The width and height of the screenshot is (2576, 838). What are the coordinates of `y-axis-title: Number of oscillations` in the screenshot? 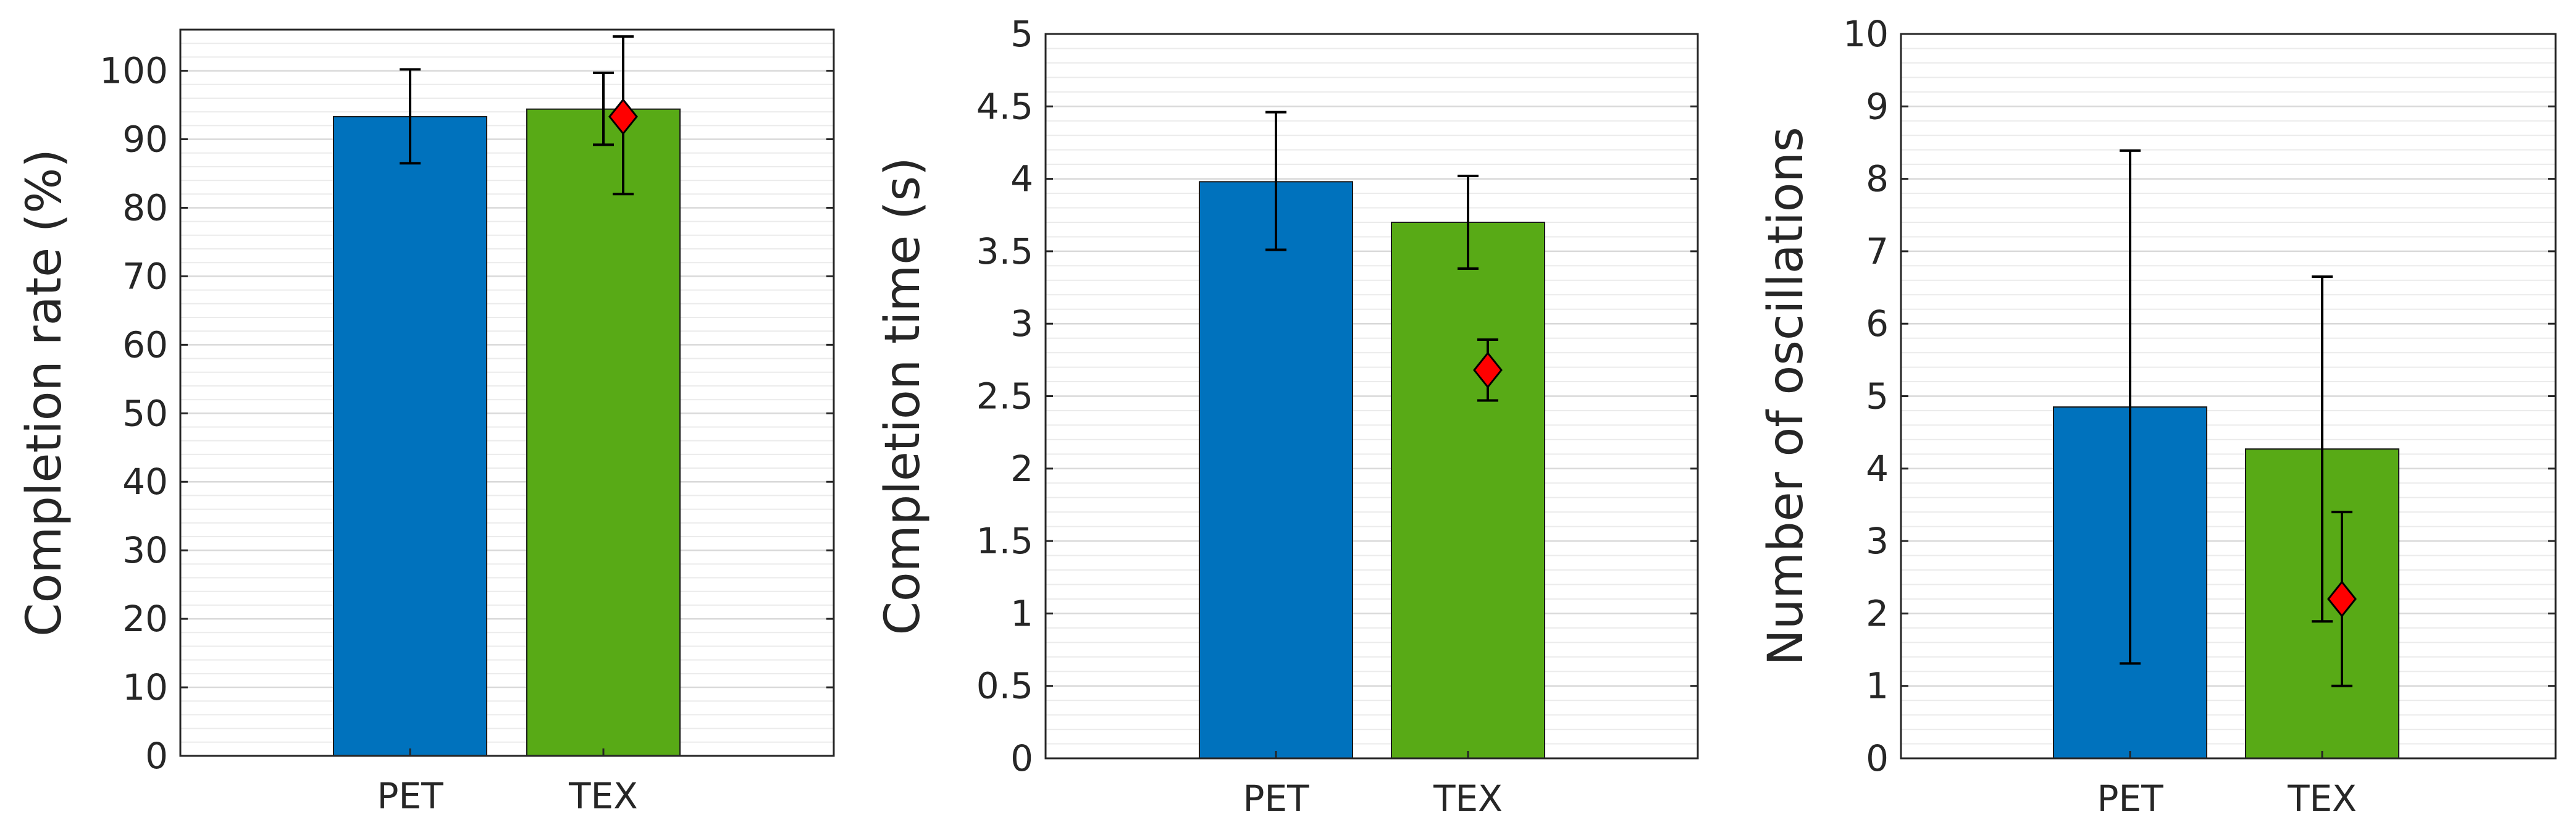 It's located at (1786, 396).